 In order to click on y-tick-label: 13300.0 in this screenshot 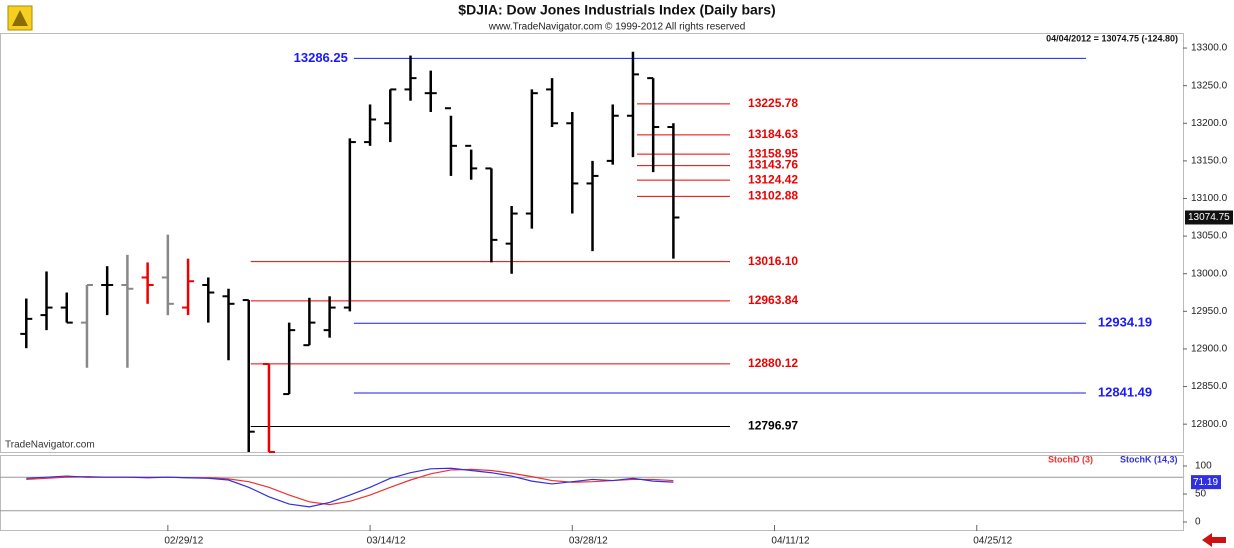, I will do `click(1209, 48)`.